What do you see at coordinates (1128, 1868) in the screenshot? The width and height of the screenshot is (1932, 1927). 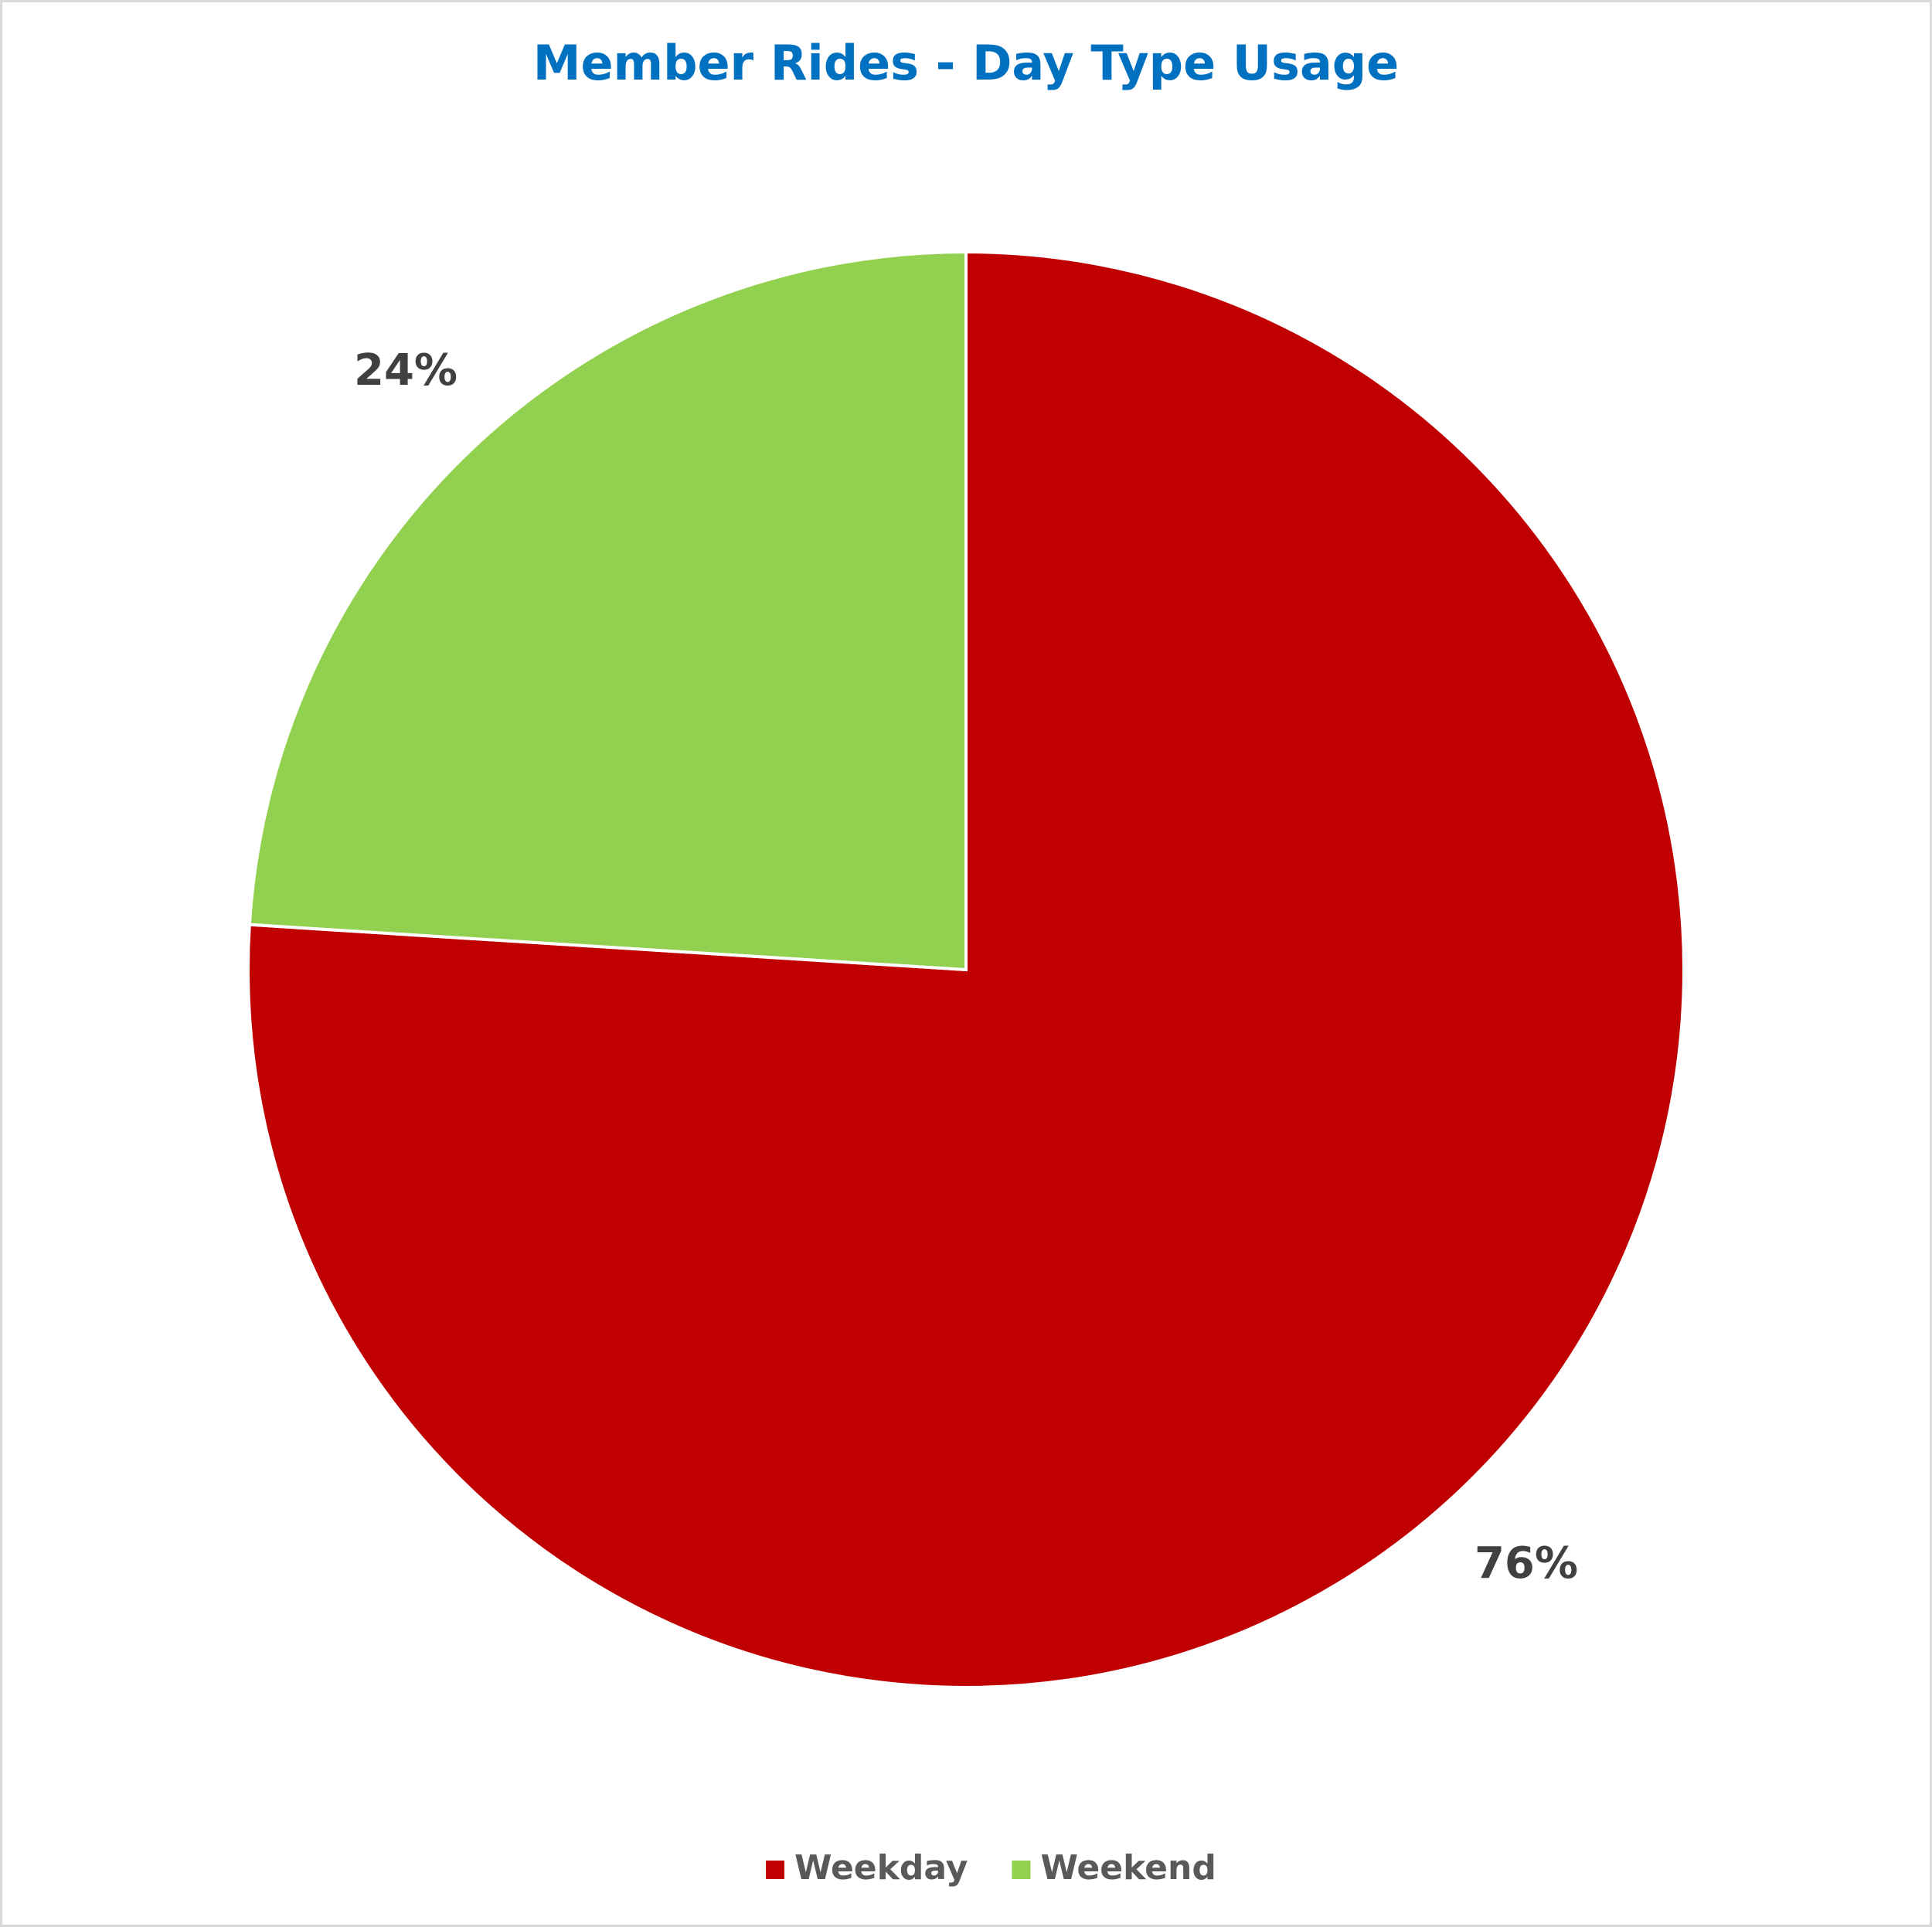 I see `legend-label: Weekend` at bounding box center [1128, 1868].